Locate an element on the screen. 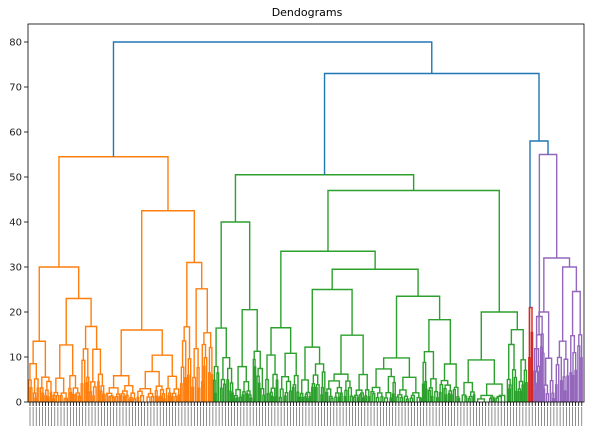 This screenshot has width=592, height=428. leaf-tick-marks is located at coordinates (306, 414).